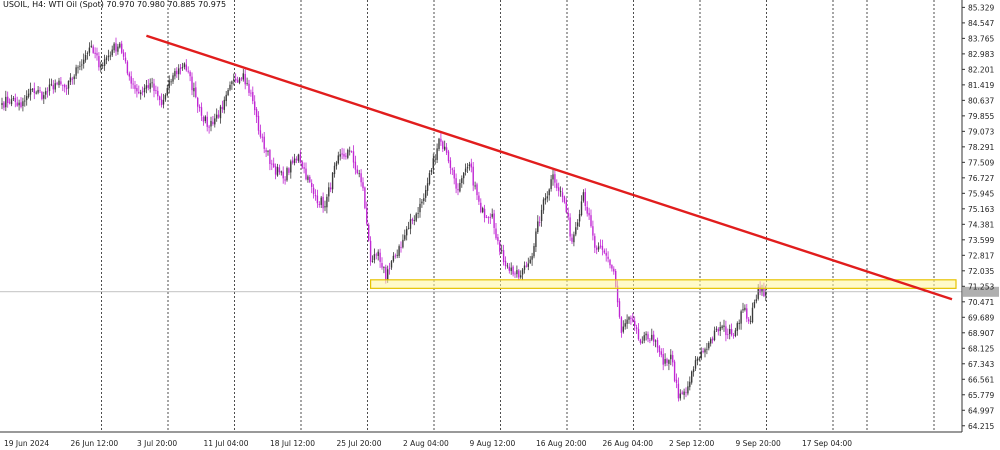 This screenshot has height=450, width=1000. Describe the element at coordinates (493, 443) in the screenshot. I see `x-tick-label: 9 Aug 12:00` at that location.